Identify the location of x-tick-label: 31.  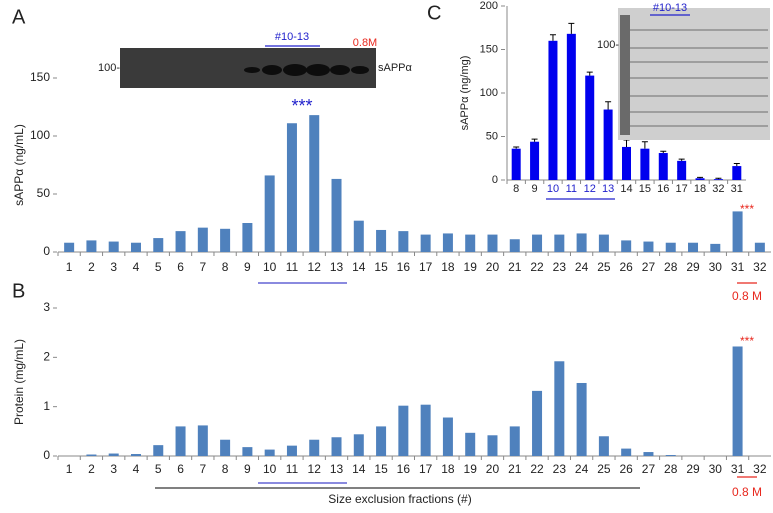
(738, 469).